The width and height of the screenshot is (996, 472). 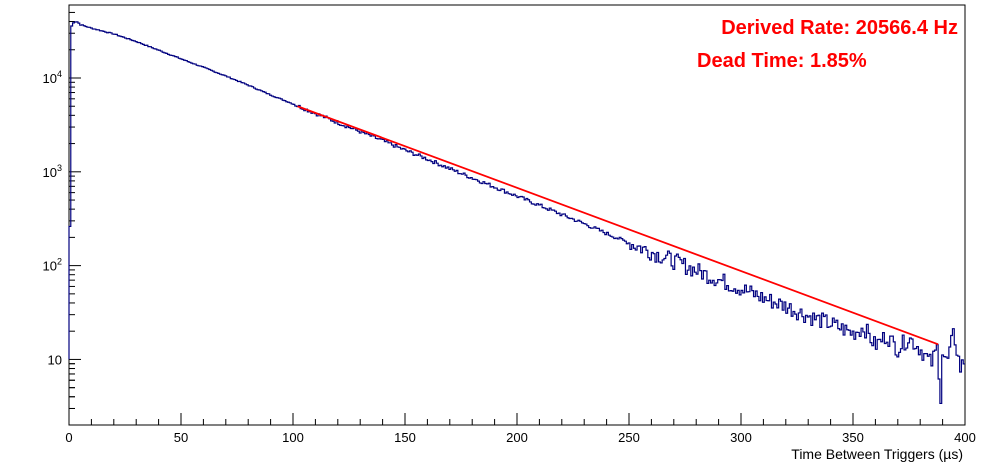 What do you see at coordinates (293, 437) in the screenshot?
I see `x-tick-label: 100` at bounding box center [293, 437].